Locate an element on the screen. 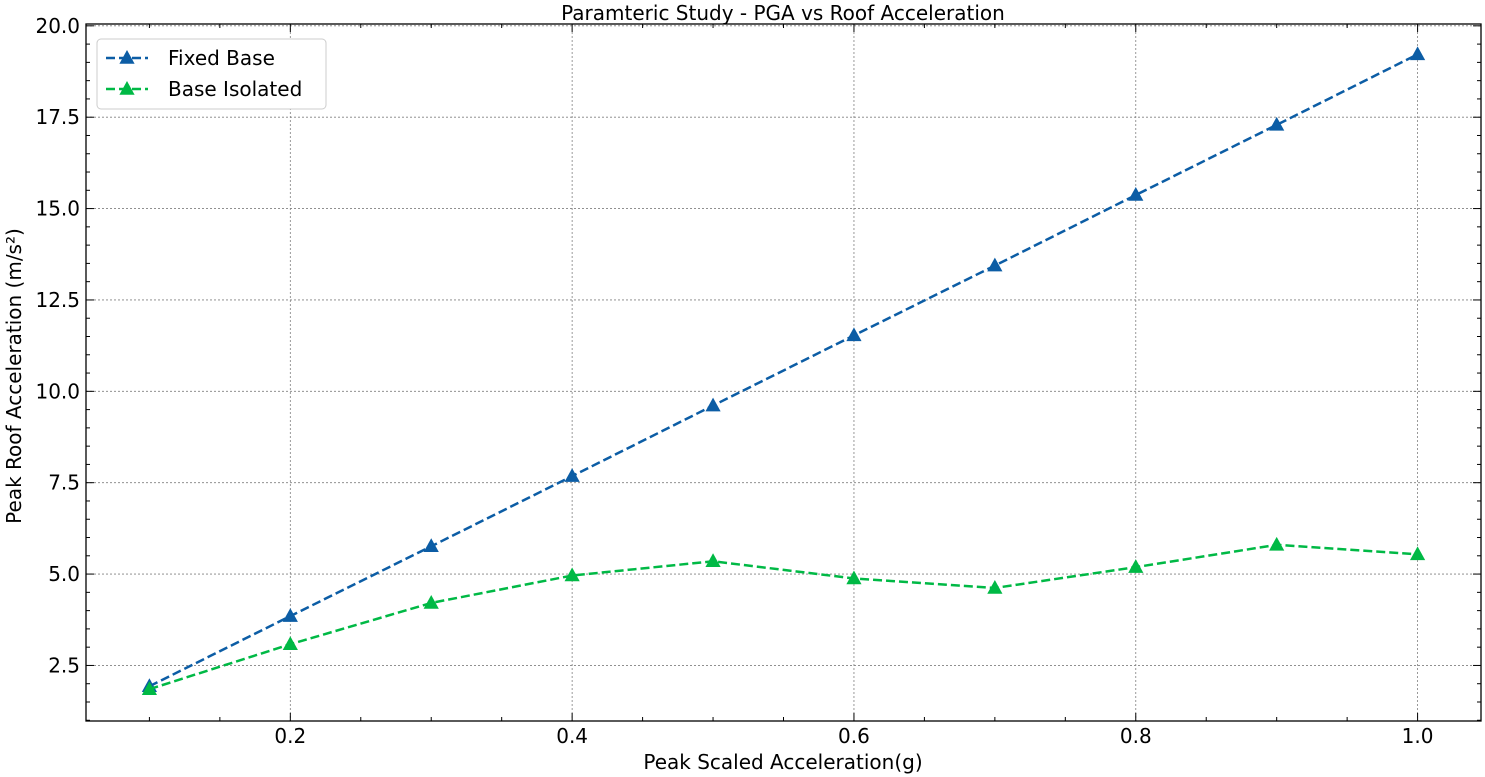 The height and width of the screenshot is (777, 1485). y-tick-label: 7.5 is located at coordinates (64, 483).